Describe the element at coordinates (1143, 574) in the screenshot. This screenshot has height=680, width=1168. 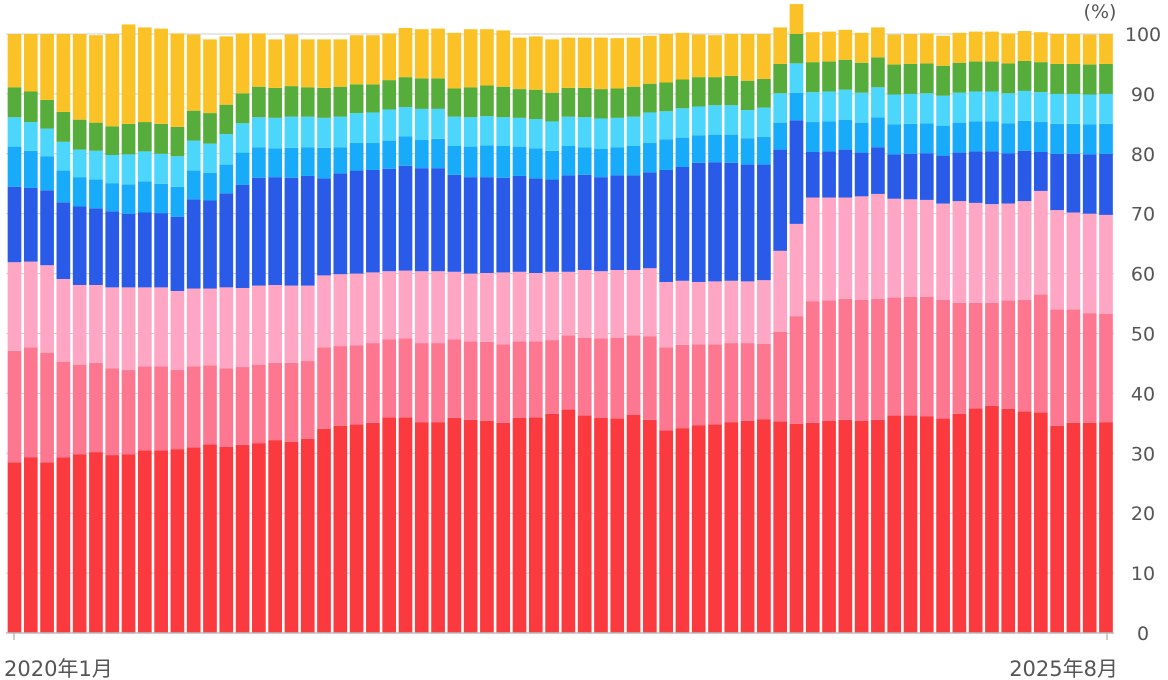
I see `y-tick-label: 10` at that location.